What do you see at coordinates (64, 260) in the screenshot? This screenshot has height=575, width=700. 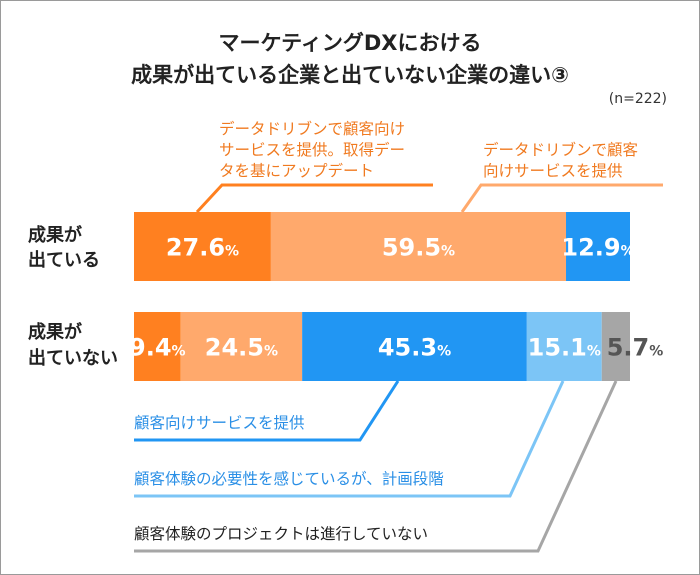 I see `category-label: 出ている` at bounding box center [64, 260].